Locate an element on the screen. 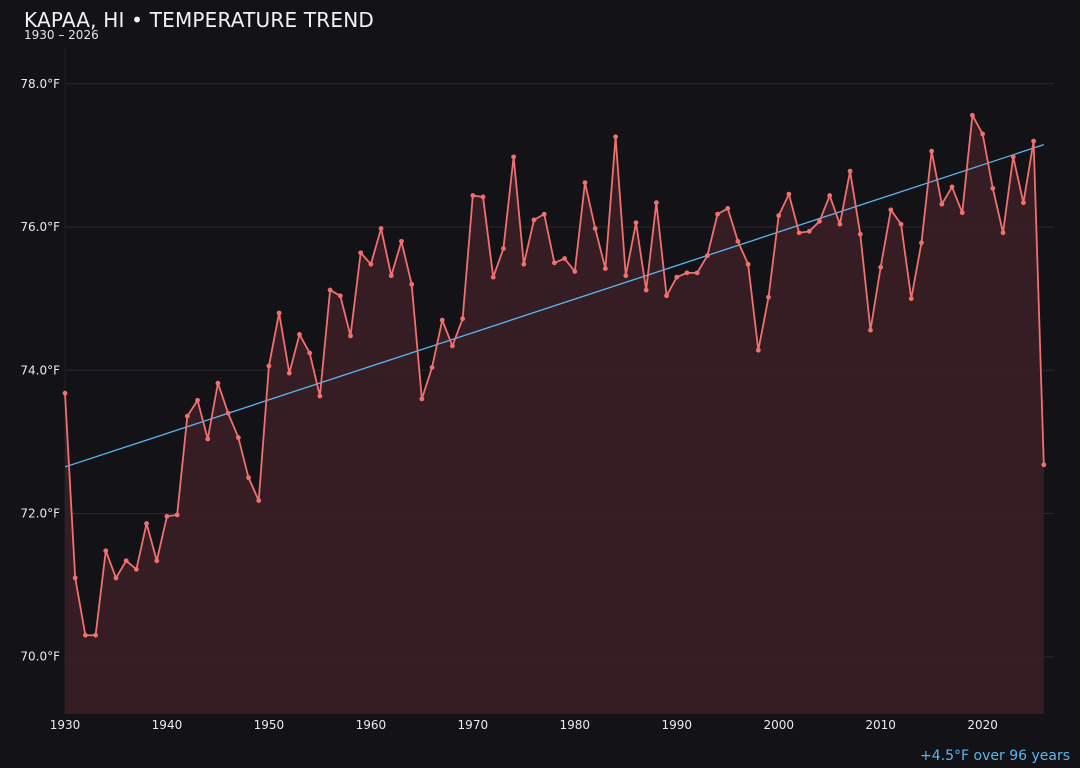 The image size is (1080, 768). y-tick-label: 76.0°F is located at coordinates (40, 227).